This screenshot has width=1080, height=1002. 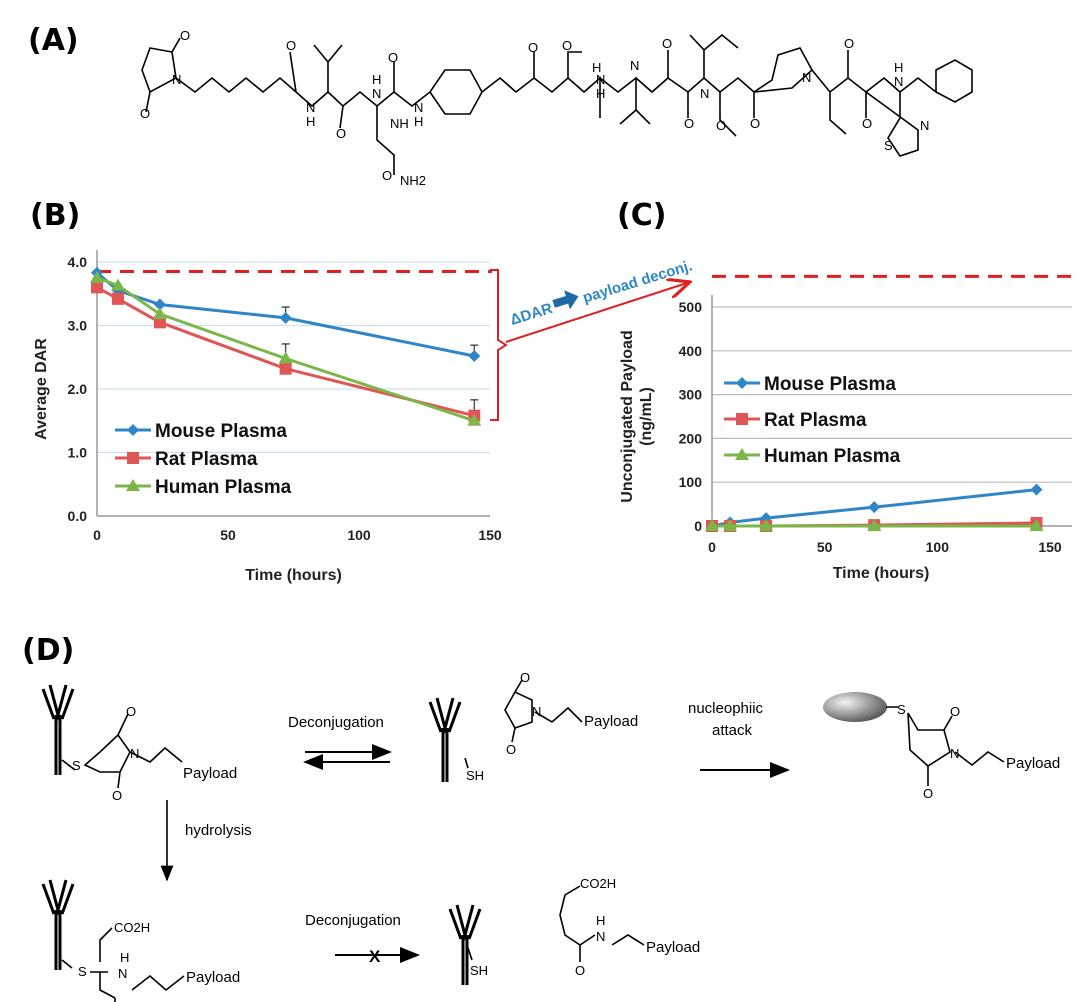 What do you see at coordinates (490, 535) in the screenshot?
I see `x-tick-label: 150` at bounding box center [490, 535].